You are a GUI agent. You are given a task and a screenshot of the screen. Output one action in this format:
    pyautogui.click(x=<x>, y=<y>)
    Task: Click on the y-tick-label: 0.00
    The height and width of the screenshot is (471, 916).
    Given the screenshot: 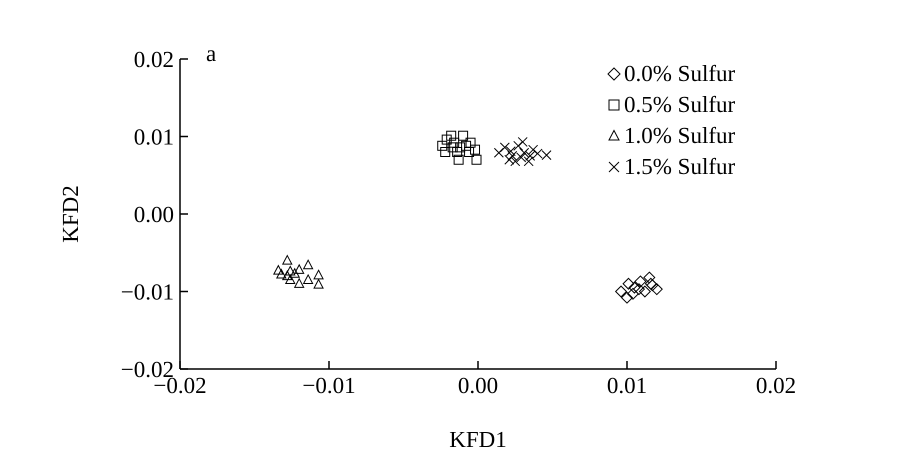 What is the action you would take?
    pyautogui.click(x=154, y=215)
    